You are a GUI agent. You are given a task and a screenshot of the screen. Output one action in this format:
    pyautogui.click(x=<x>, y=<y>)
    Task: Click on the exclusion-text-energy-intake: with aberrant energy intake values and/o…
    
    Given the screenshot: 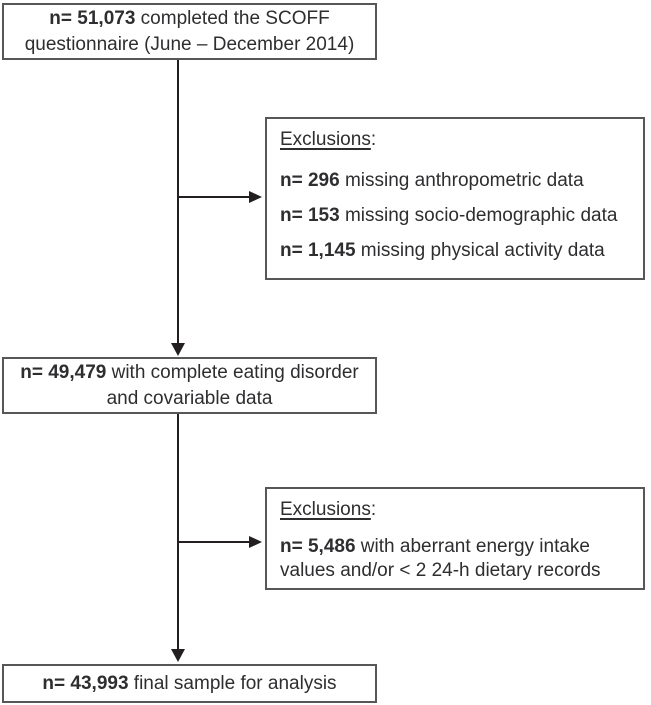 What is the action you would take?
    pyautogui.click(x=440, y=558)
    